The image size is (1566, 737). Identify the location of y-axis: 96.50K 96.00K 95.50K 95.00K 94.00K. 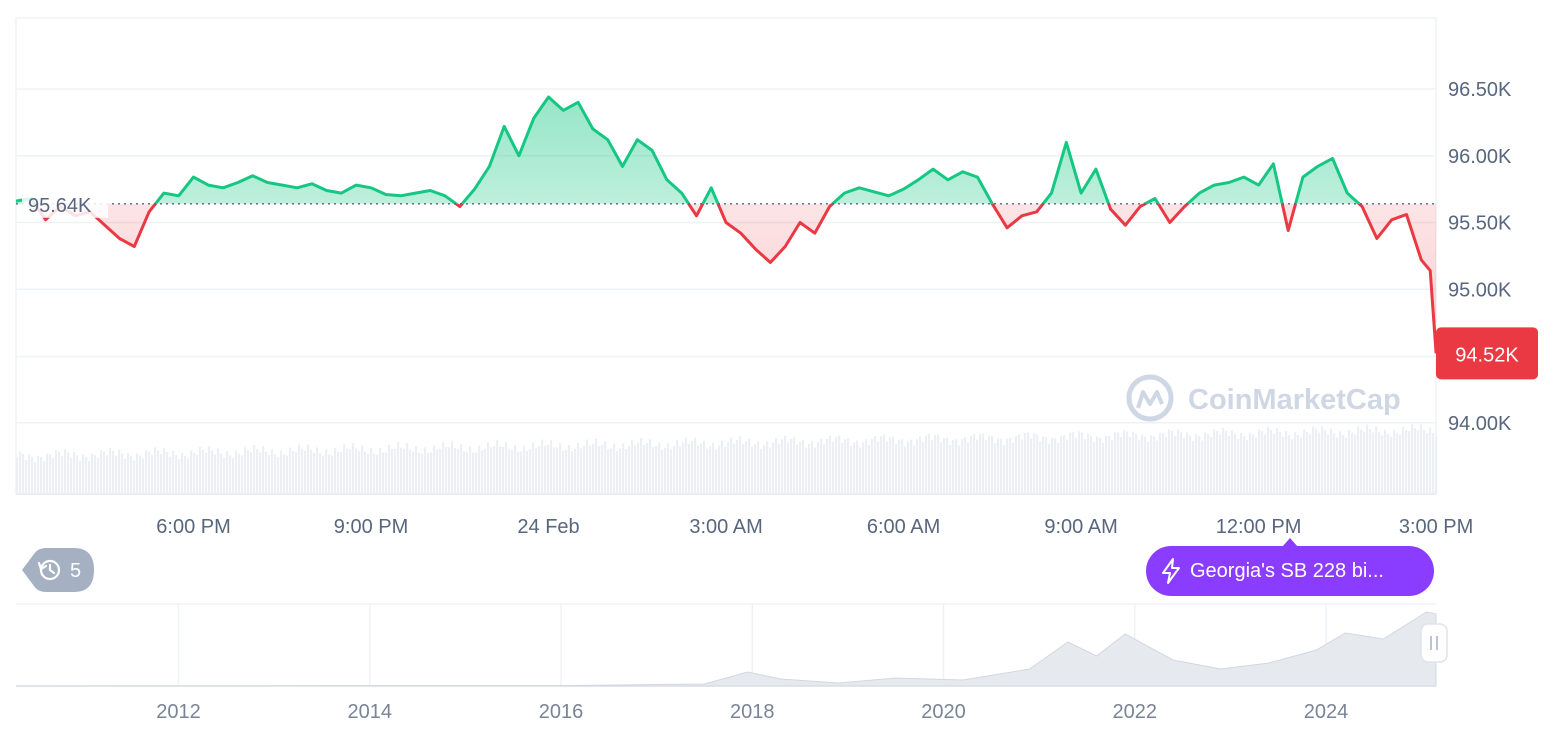
(1480, 257).